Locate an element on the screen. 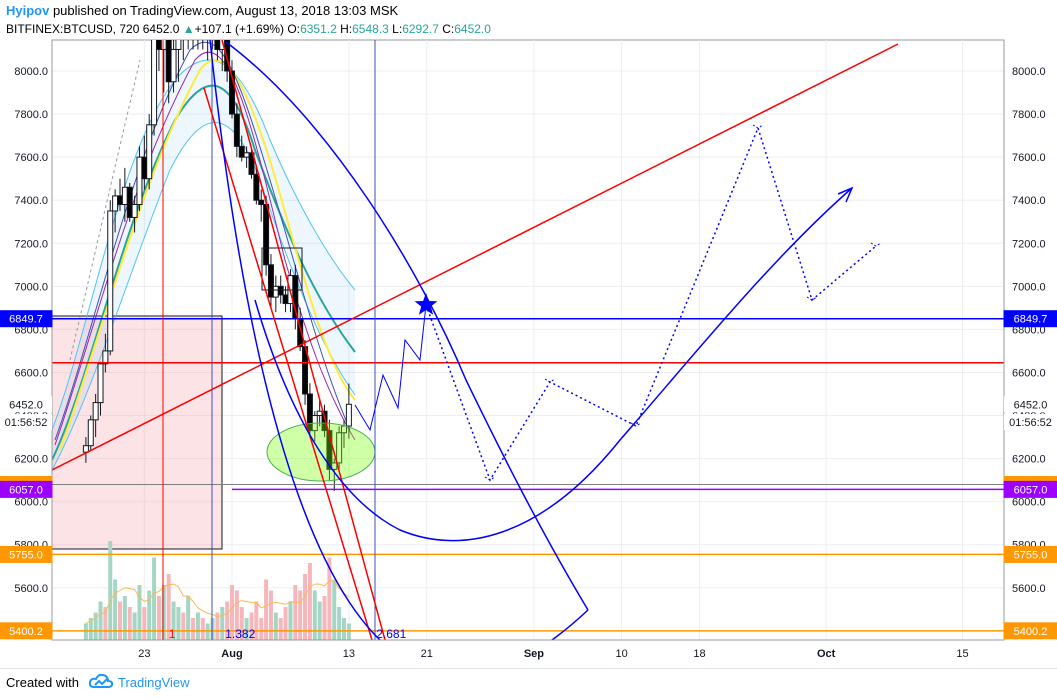  last-price: 6452.0 is located at coordinates (161, 29).